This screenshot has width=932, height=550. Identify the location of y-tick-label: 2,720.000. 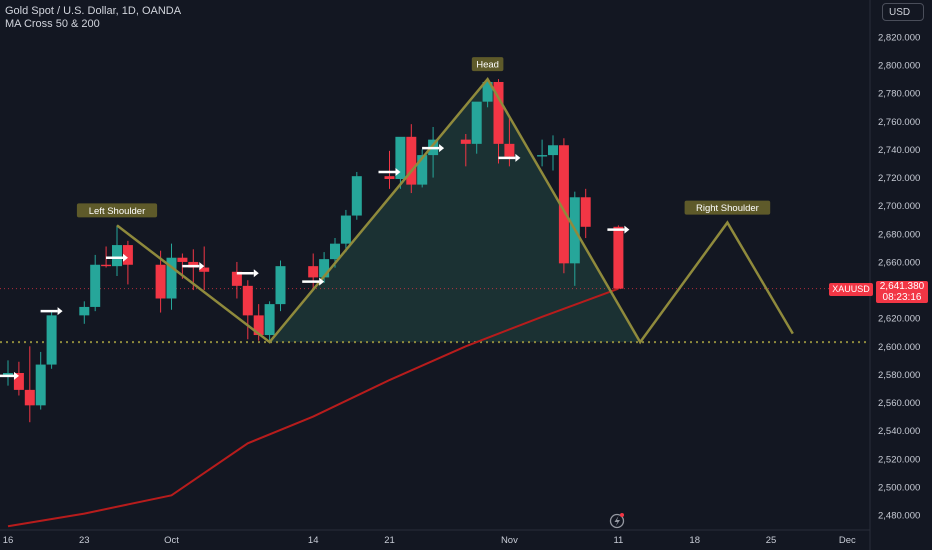
(899, 178).